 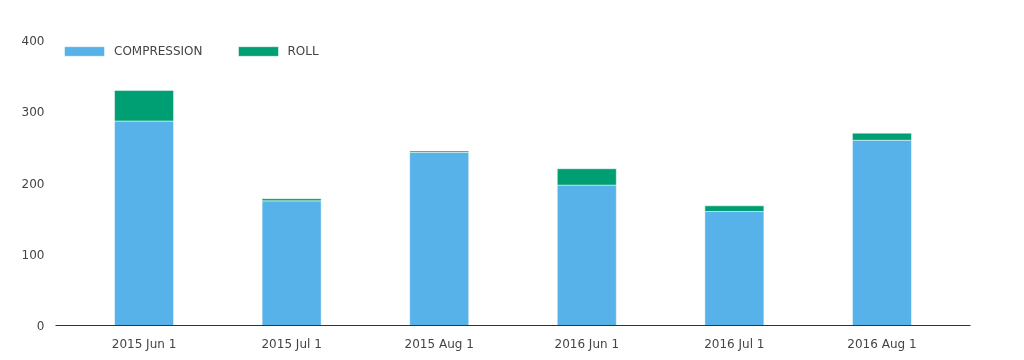 I want to click on y-tick-label: 0, so click(x=40, y=326).